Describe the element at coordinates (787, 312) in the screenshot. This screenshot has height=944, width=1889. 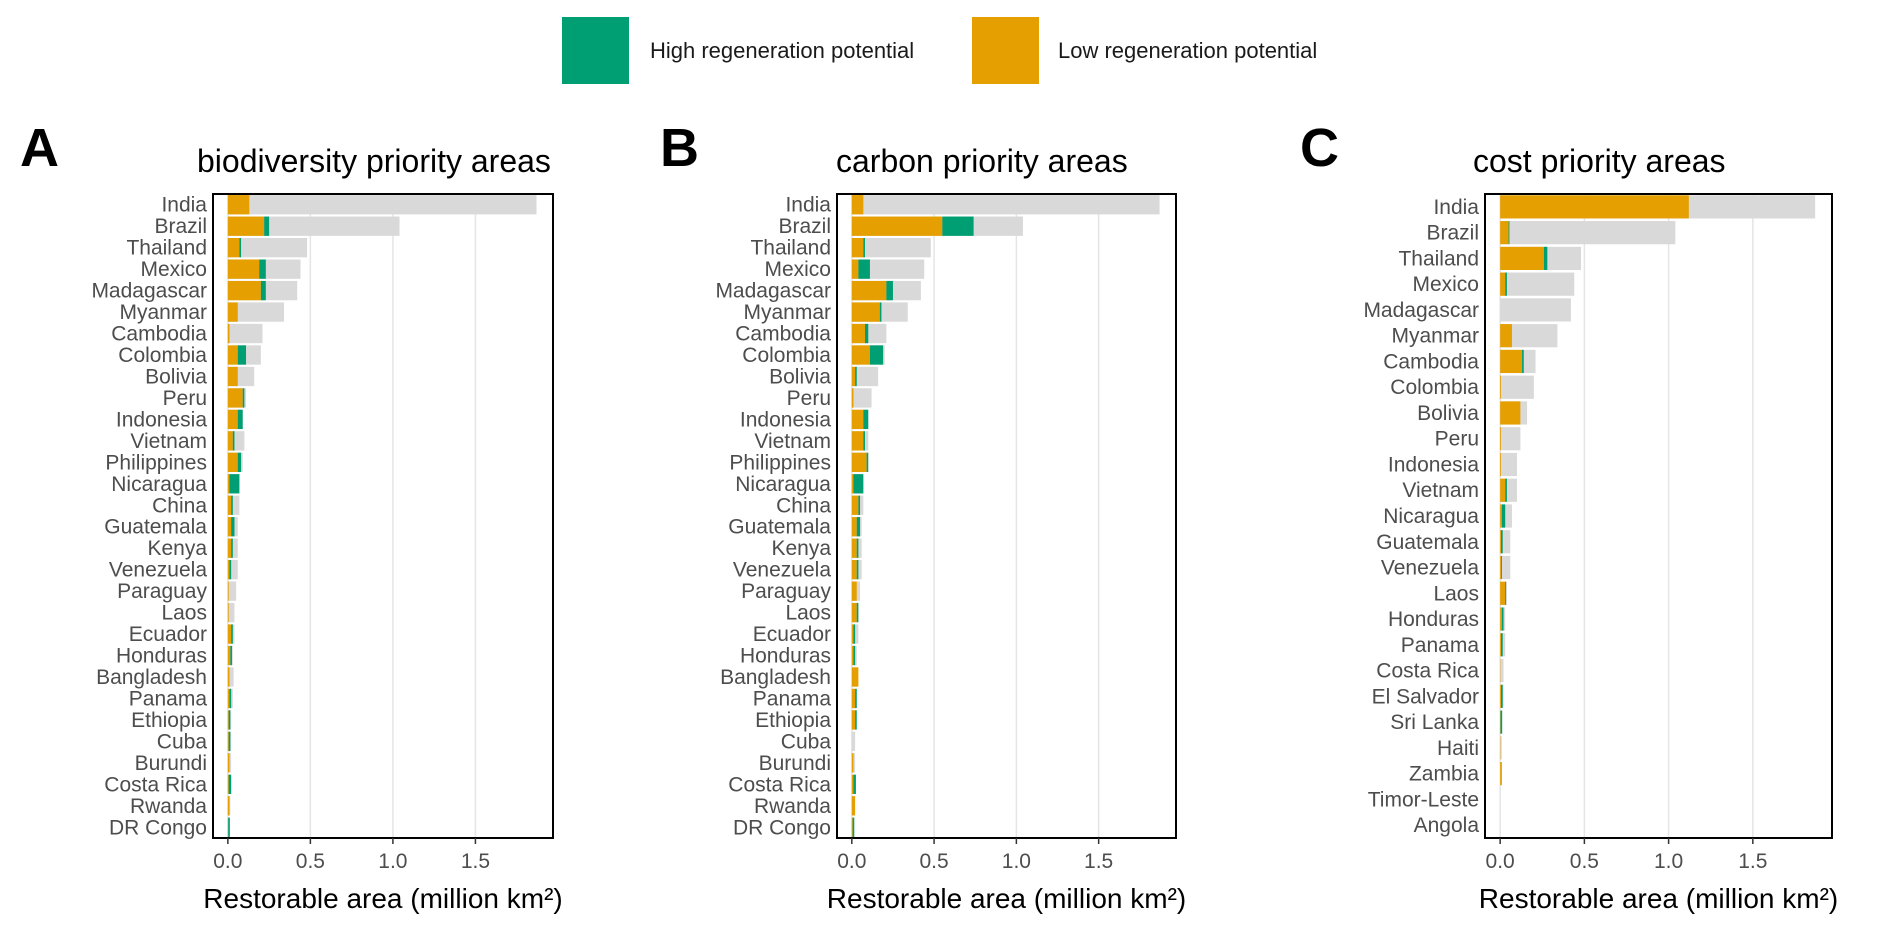
I see `y-tick-label: Myanmar` at that location.